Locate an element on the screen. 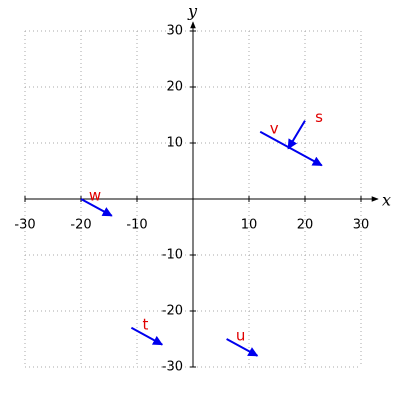 The image size is (400, 400). vector-label: s is located at coordinates (319, 117).